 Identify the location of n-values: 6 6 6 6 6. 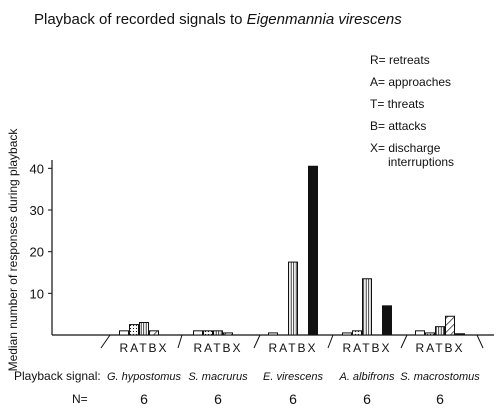
(292, 399).